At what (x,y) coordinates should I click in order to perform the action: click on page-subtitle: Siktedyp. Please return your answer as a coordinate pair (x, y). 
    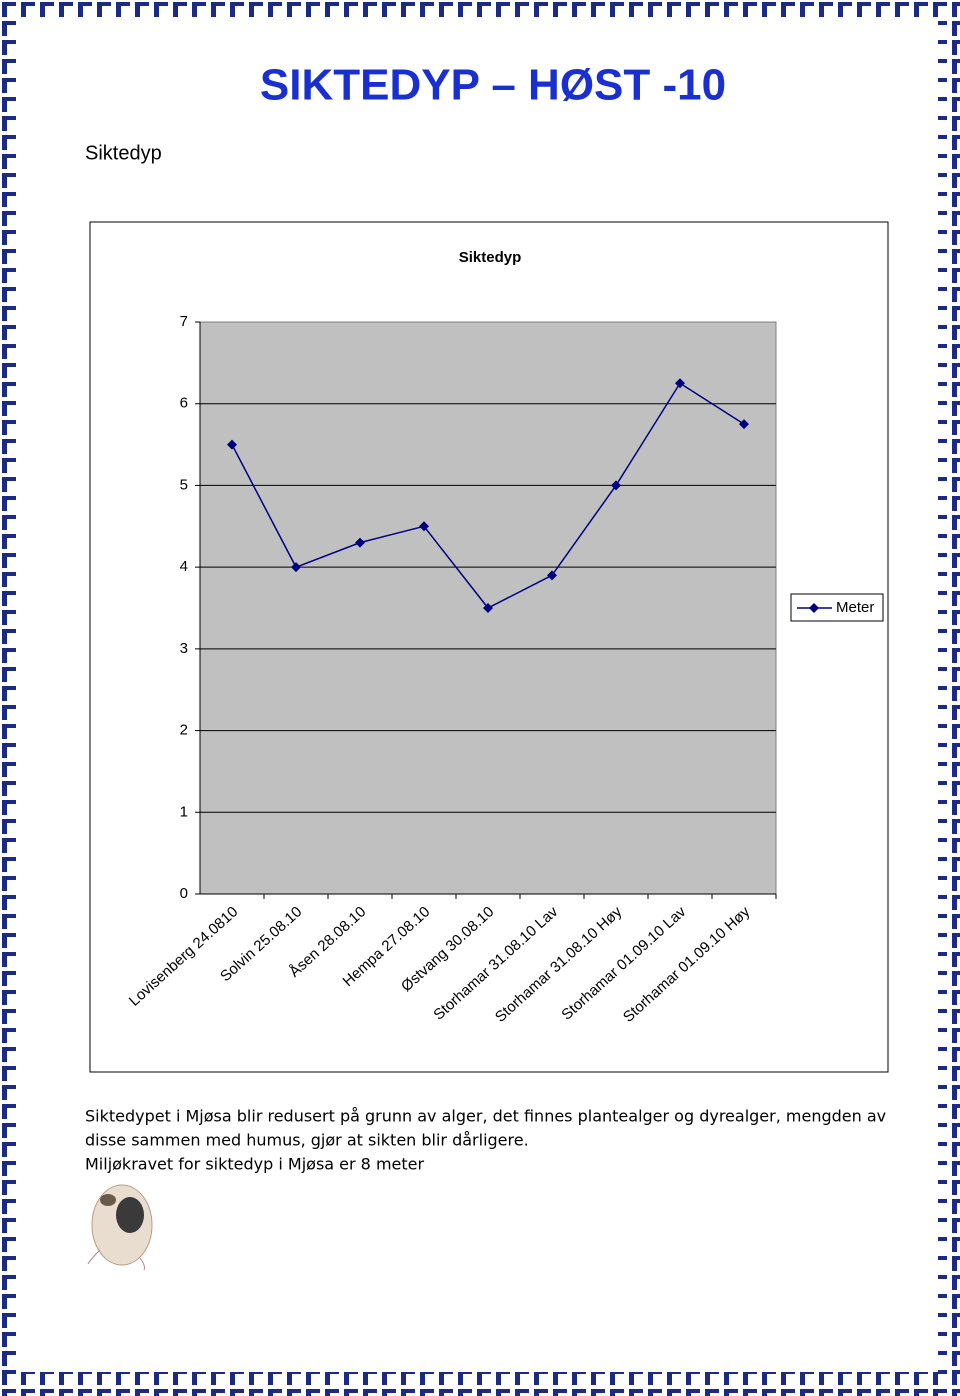
    Looking at the image, I should click on (123, 153).